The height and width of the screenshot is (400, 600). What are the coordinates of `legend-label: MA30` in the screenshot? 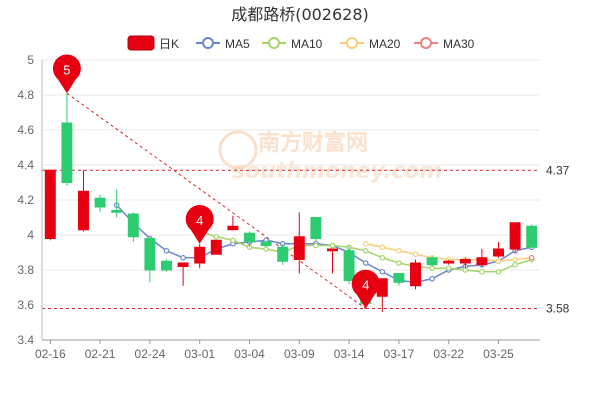 It's located at (459, 44).